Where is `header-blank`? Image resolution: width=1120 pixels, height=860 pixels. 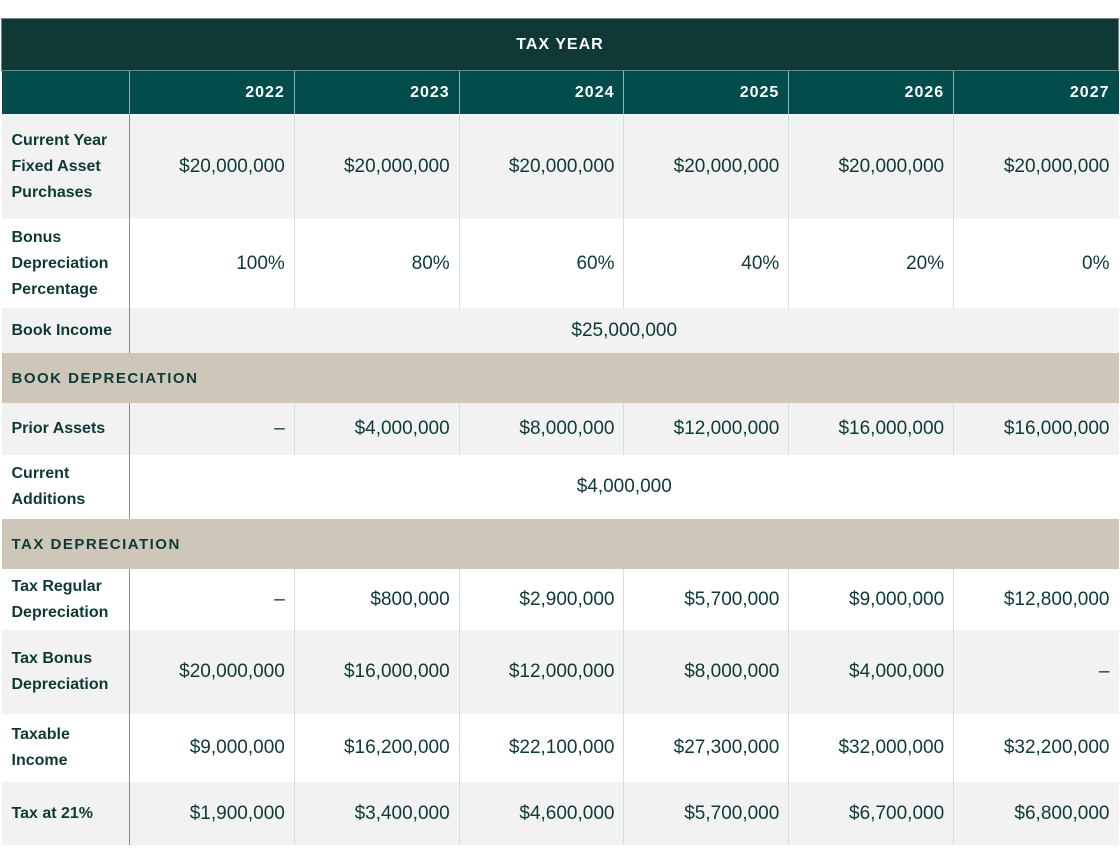 header-blank is located at coordinates (65, 92).